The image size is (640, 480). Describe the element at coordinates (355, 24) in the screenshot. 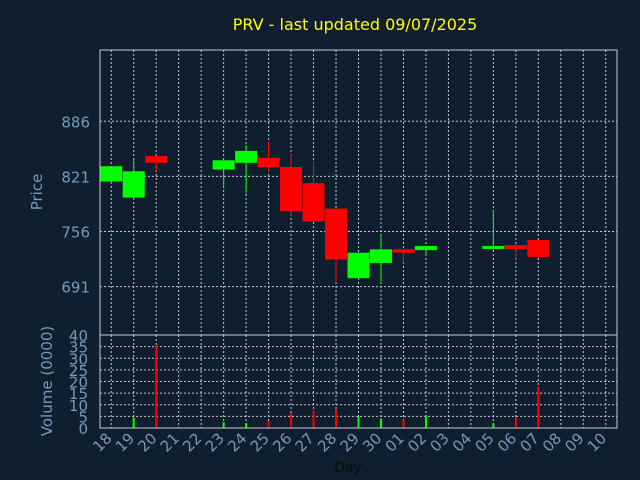

I see `chart-title: PRV - last updated 09/07/2025` at that location.